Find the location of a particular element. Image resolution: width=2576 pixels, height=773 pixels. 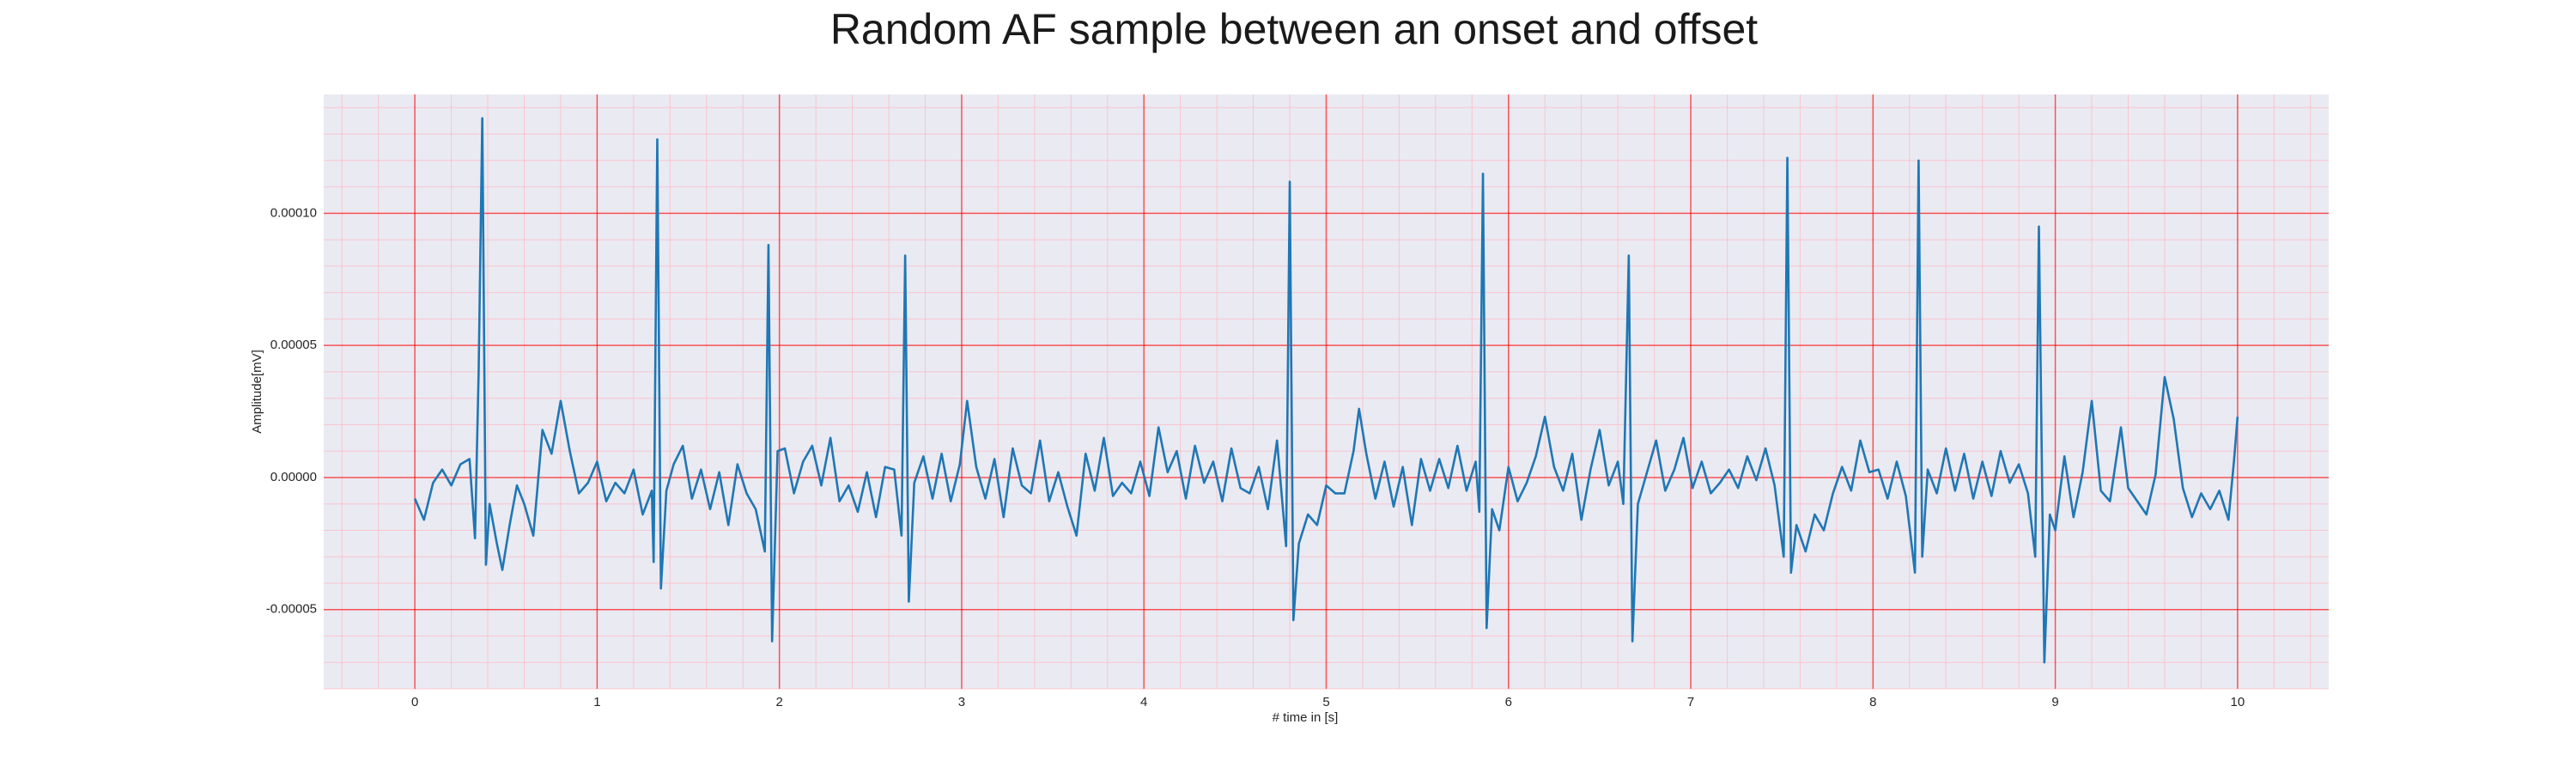

x-tick-label: 8 is located at coordinates (1872, 702).